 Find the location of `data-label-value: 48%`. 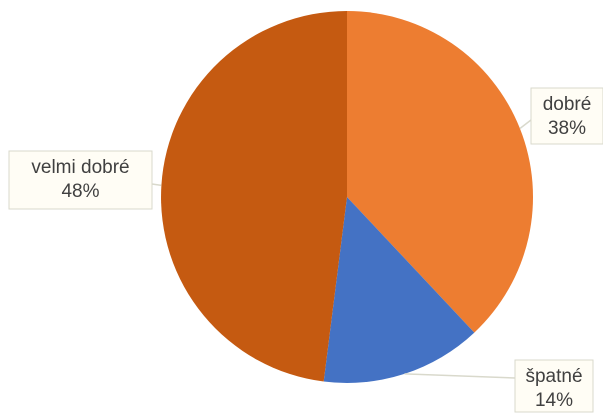

data-label-value: 48% is located at coordinates (80, 191).